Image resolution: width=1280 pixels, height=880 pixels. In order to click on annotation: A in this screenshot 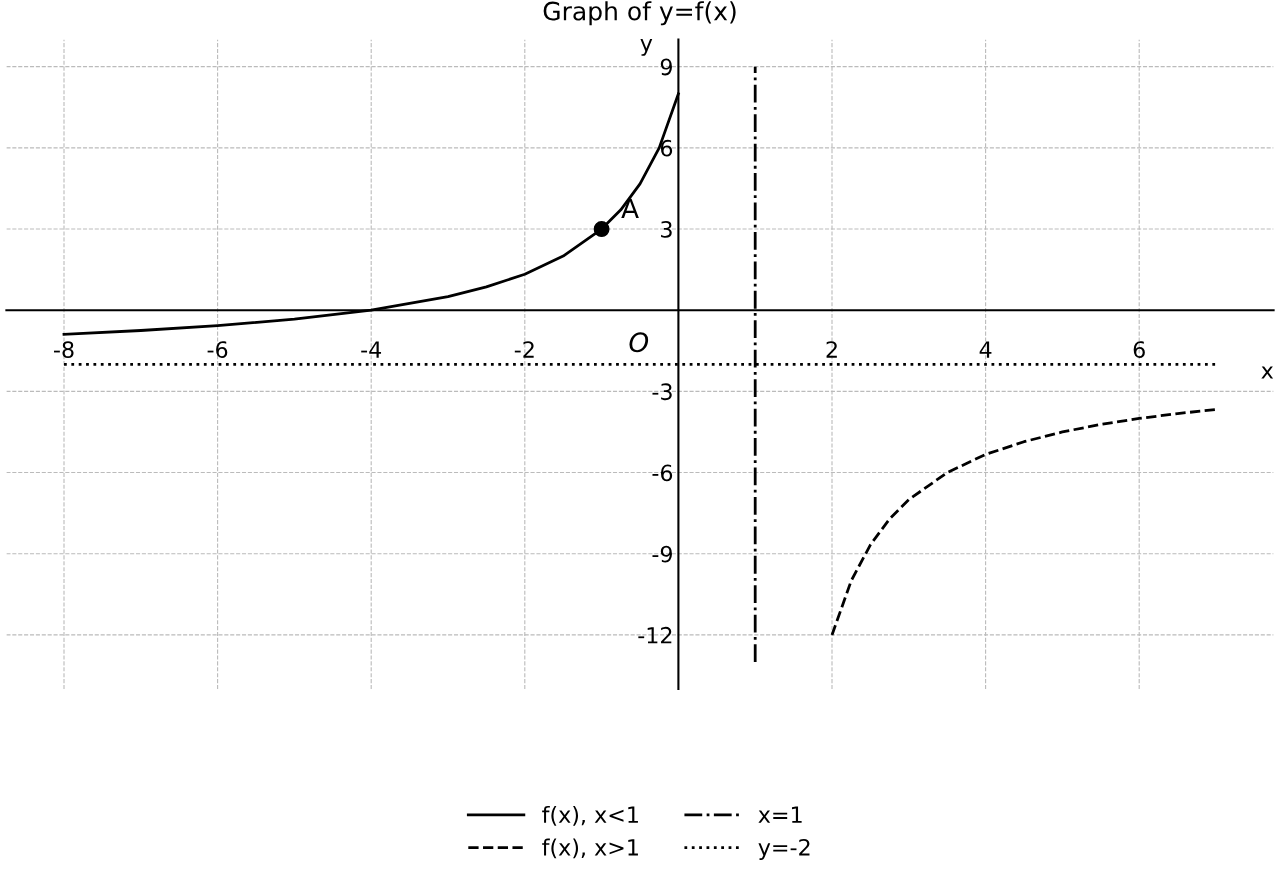, I will do `click(630, 208)`.